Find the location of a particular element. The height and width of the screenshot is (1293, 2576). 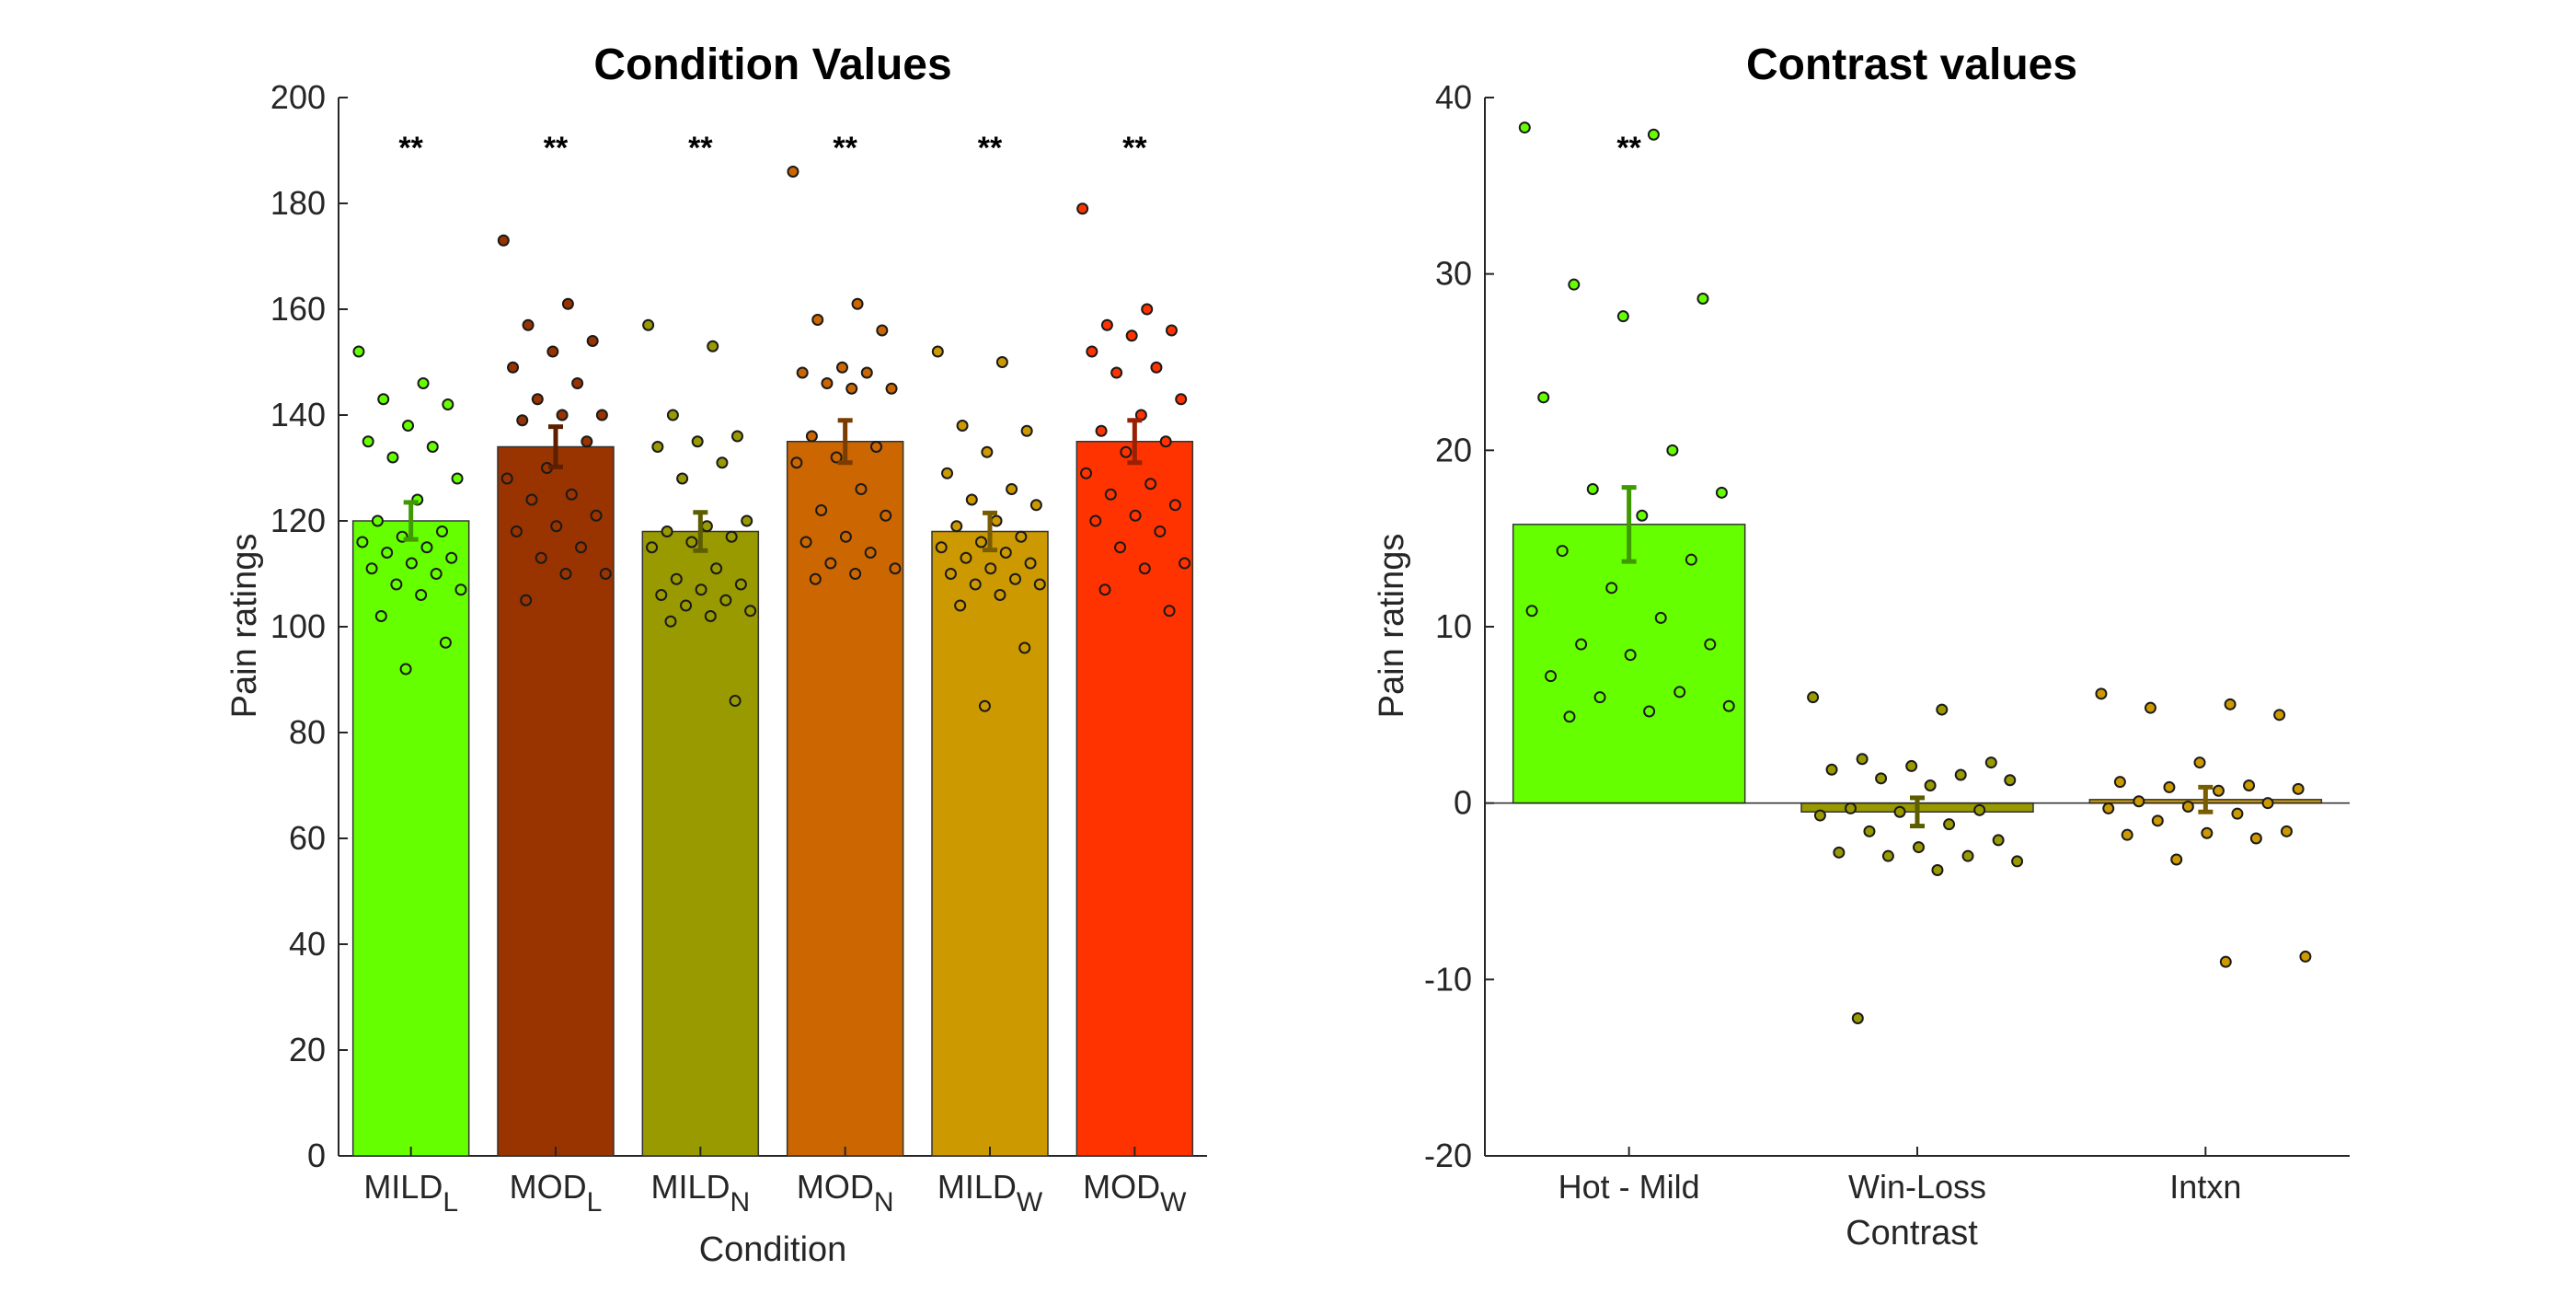

y-tick-label: 160 is located at coordinates (298, 309).